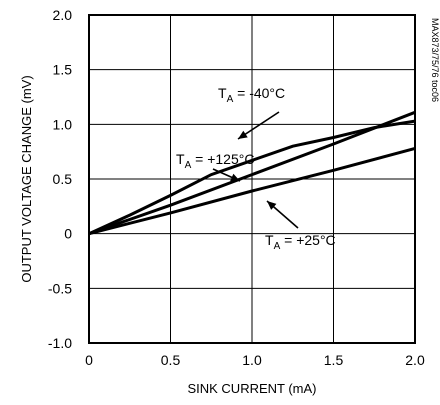  I want to click on series-annotation-1: TA = +125°C, so click(215, 166).